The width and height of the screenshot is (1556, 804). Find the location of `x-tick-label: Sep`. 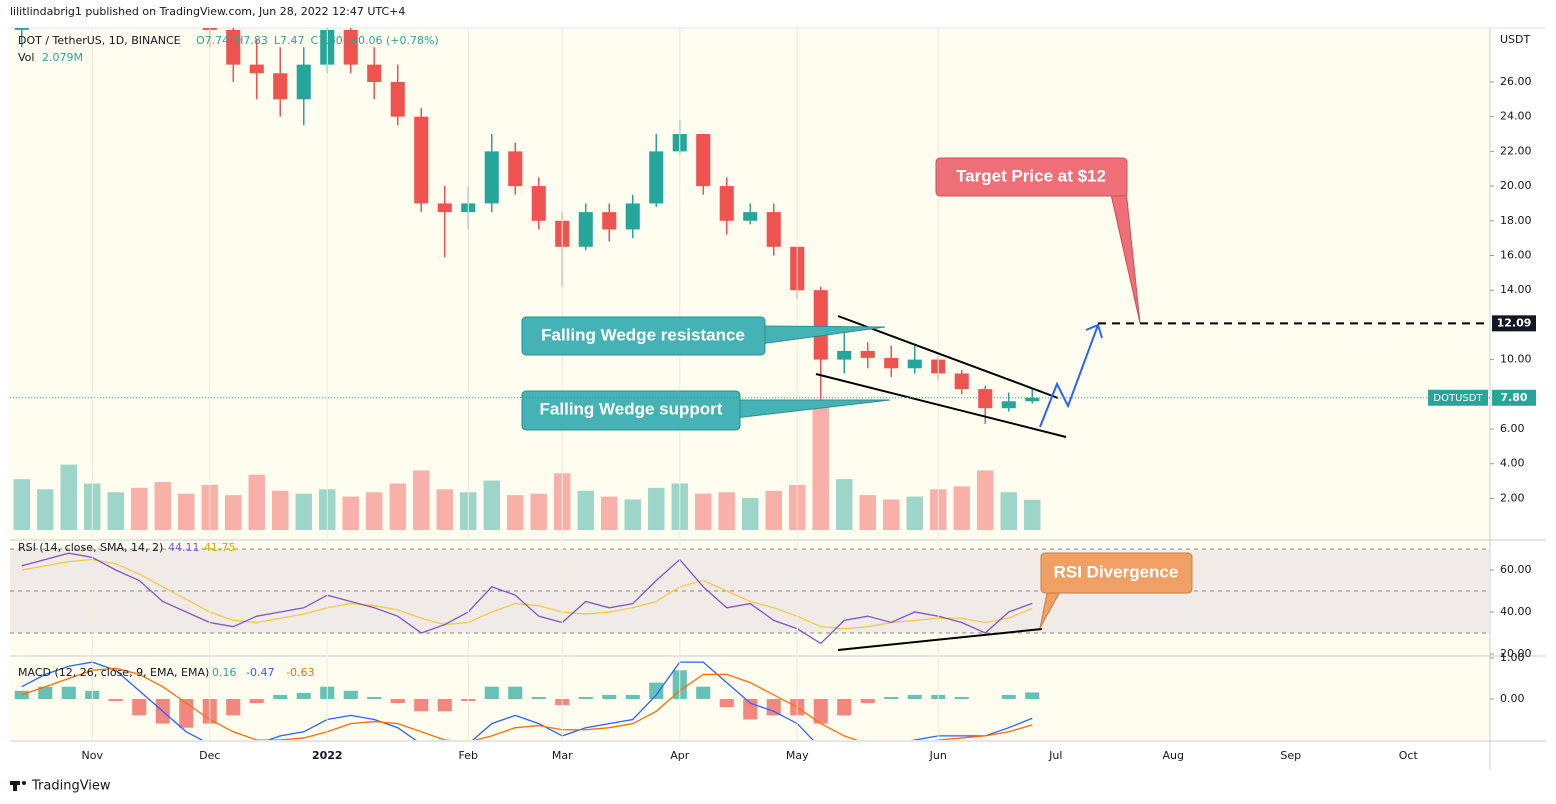

x-tick-label: Sep is located at coordinates (1290, 755).